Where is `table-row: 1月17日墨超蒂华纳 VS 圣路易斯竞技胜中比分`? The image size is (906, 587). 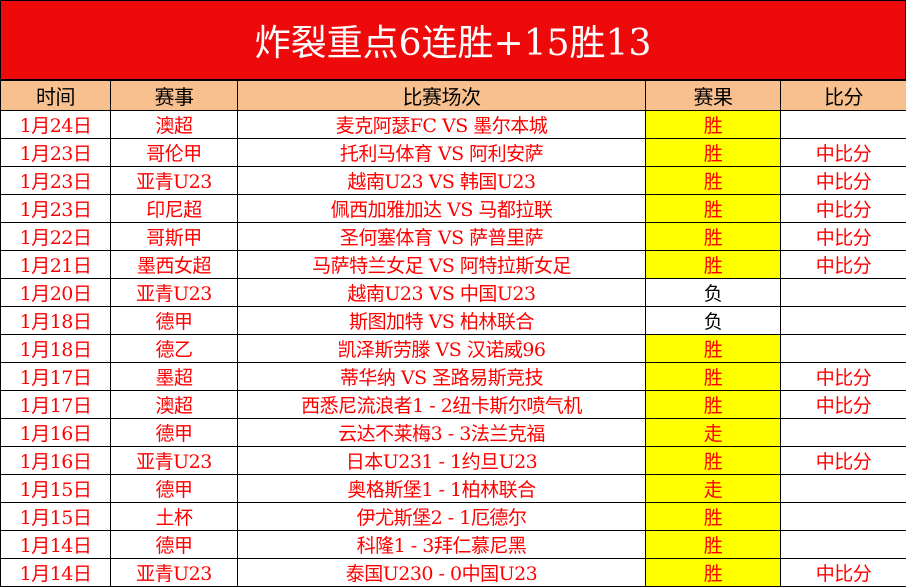
table-row: 1月17日墨超蒂华纳 VS 圣路易斯竞技胜中比分 is located at coordinates (453, 377).